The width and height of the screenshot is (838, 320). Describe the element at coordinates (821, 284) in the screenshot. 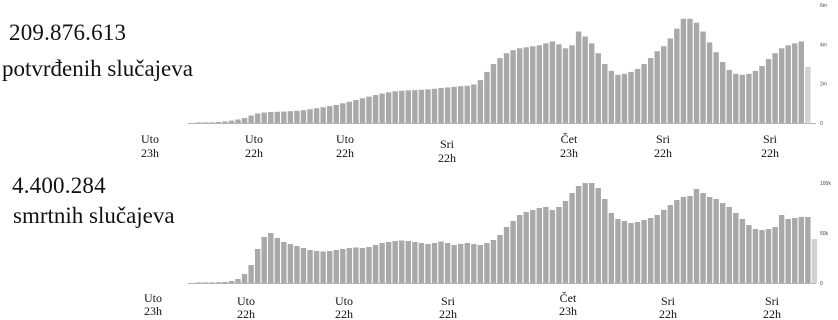

I see `y-tick-label: 0` at that location.